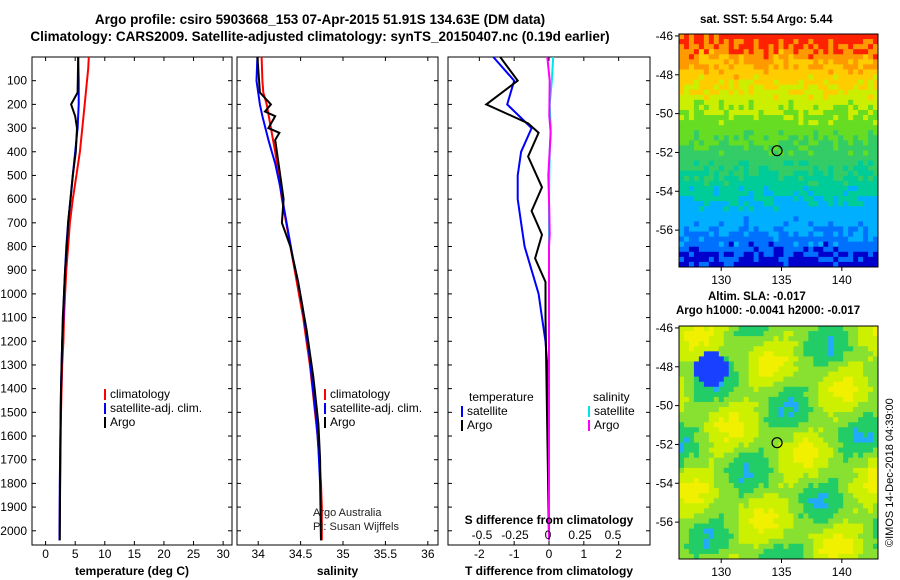 This screenshot has width=900, height=580. Describe the element at coordinates (665, 36) in the screenshot. I see `lat-tick-label: -46` at that location.